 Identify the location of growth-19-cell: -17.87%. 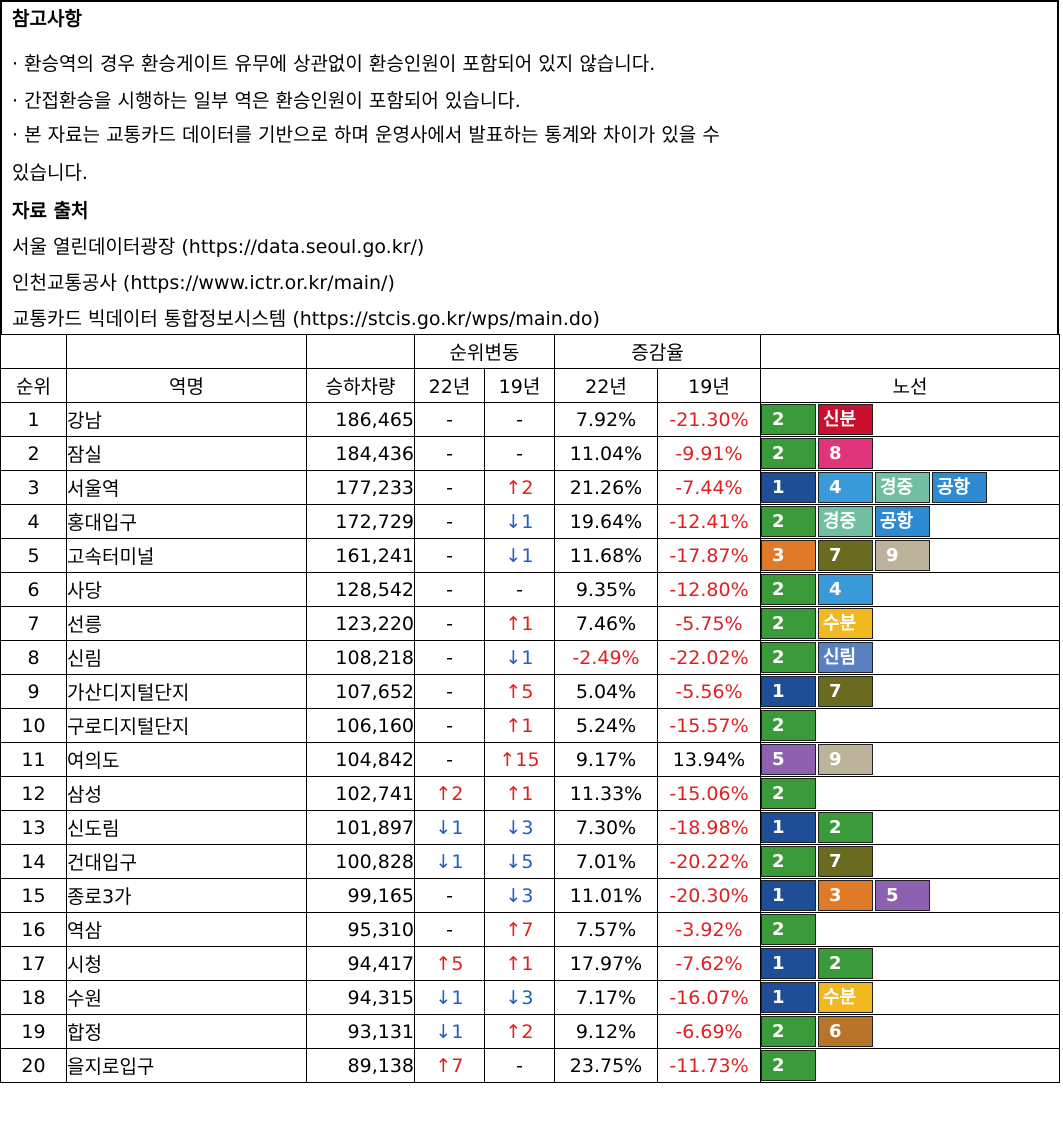
(709, 555).